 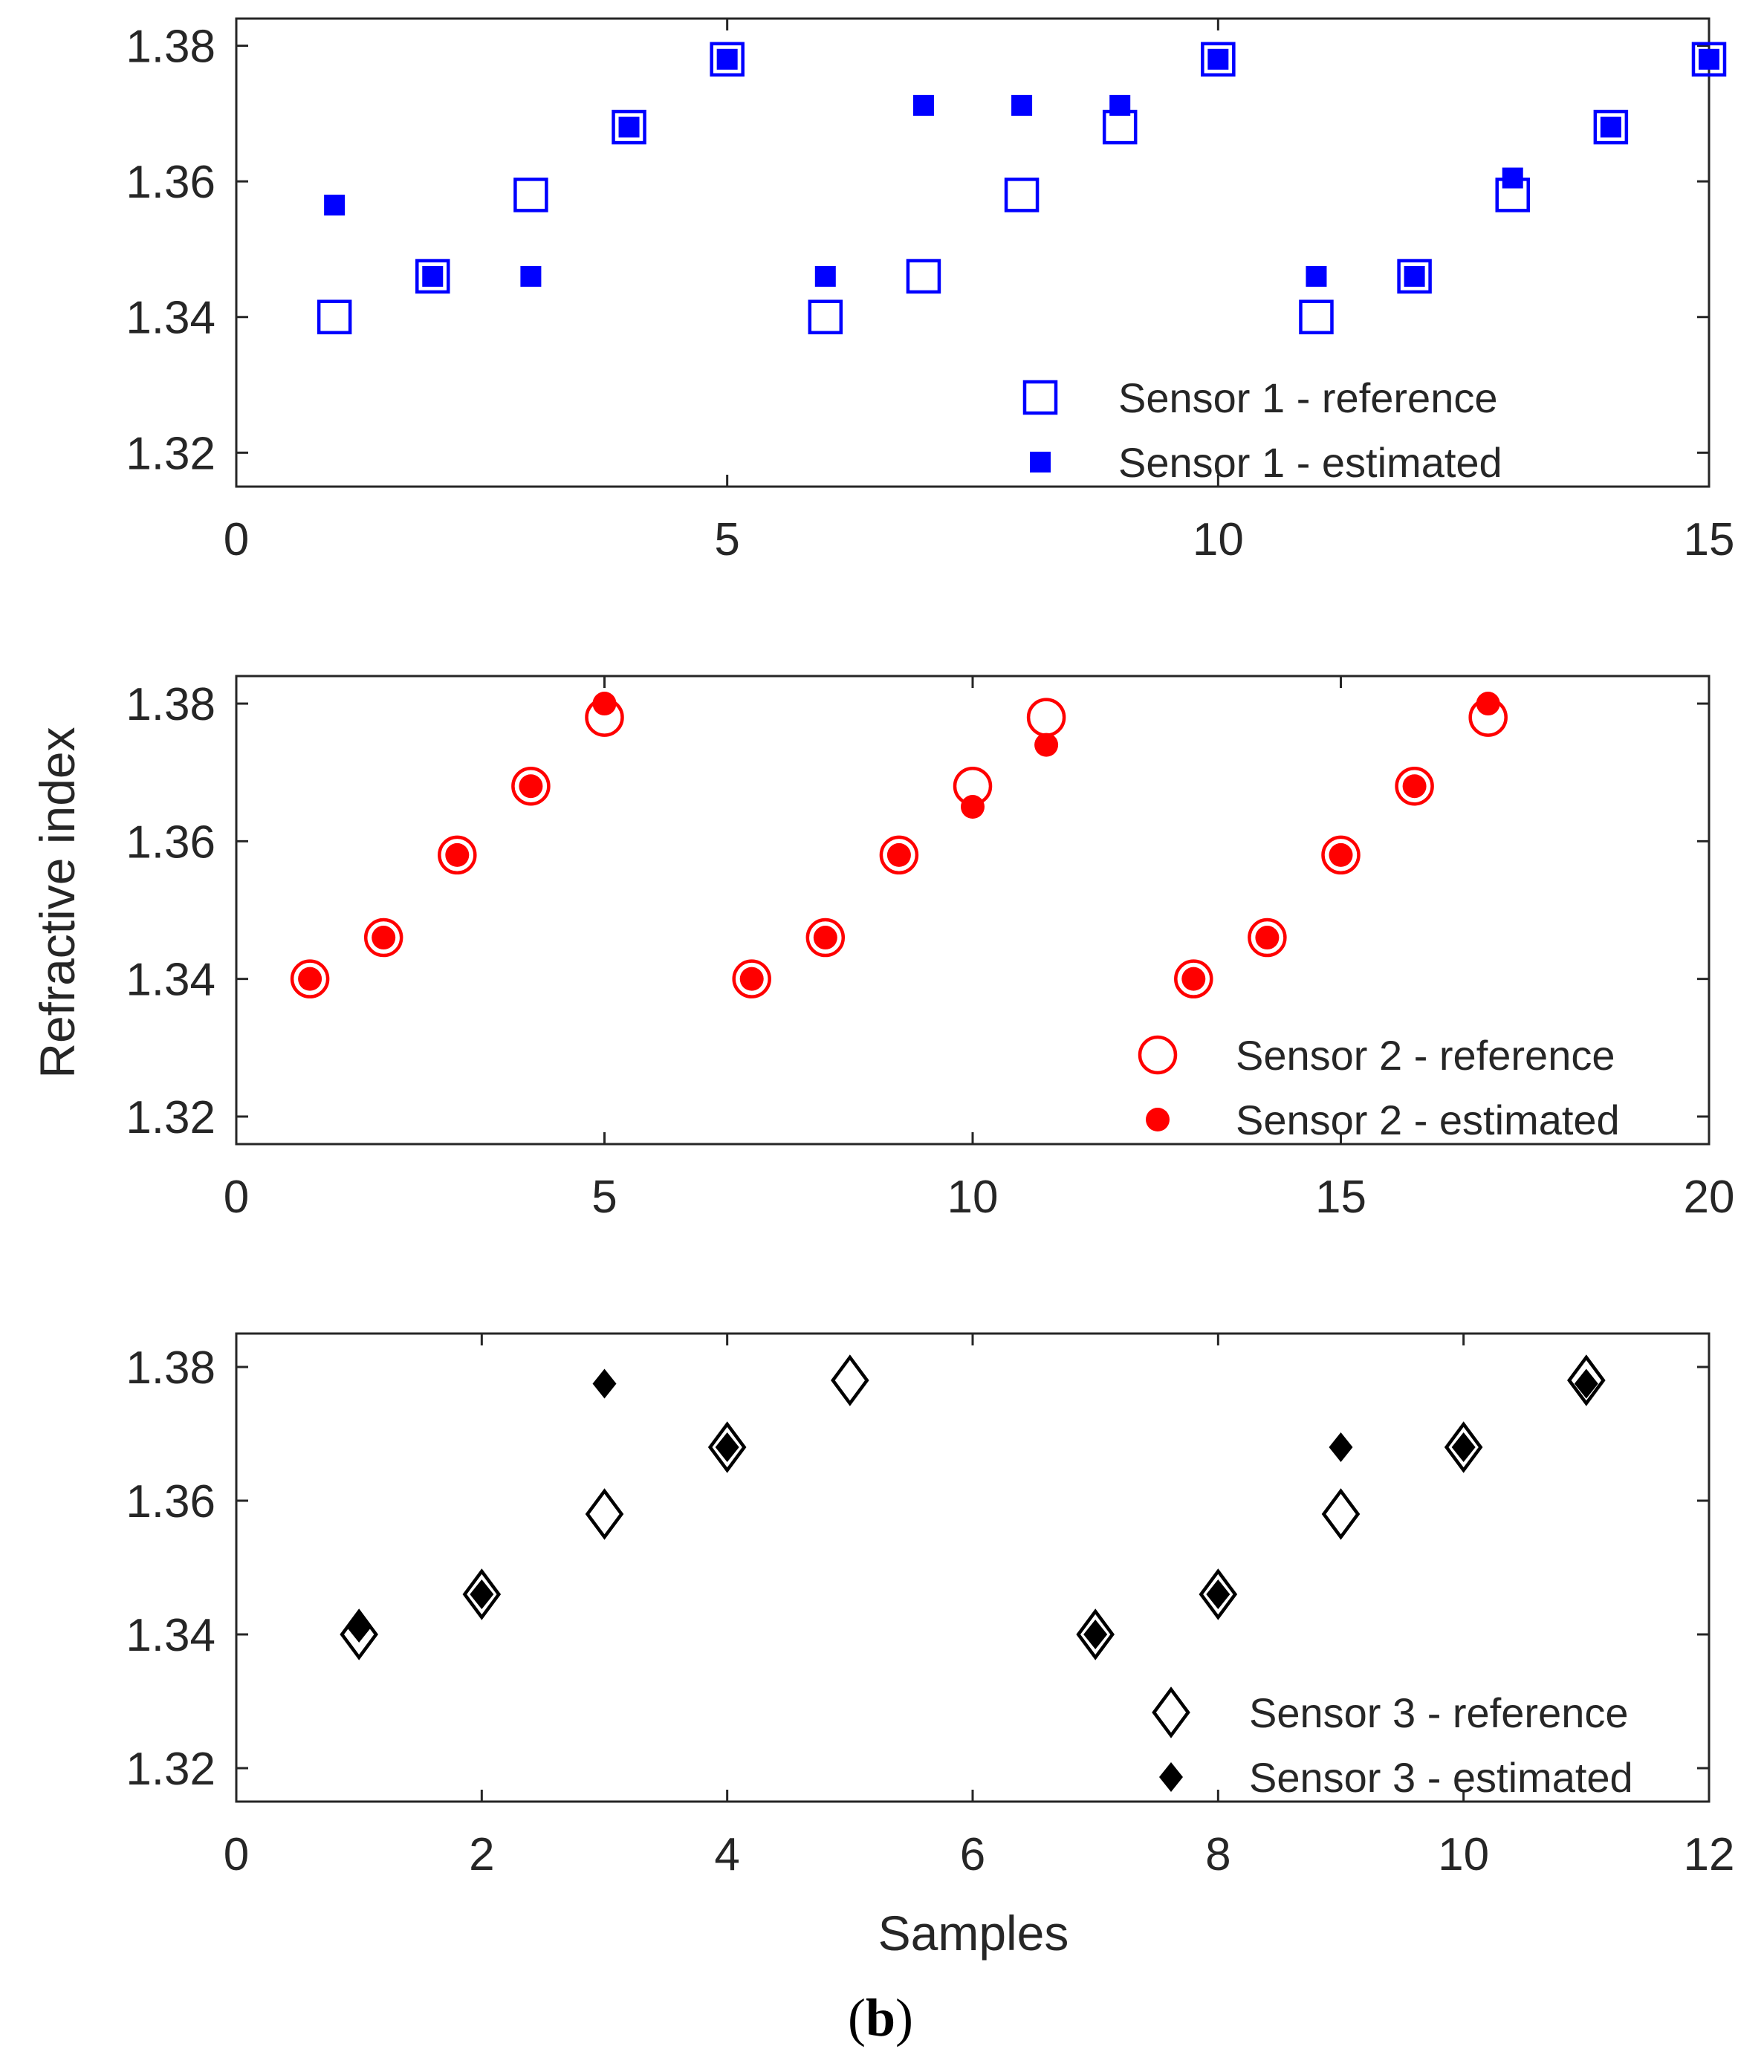 What do you see at coordinates (904, 2017) in the screenshot?
I see `panel-label-close: )` at bounding box center [904, 2017].